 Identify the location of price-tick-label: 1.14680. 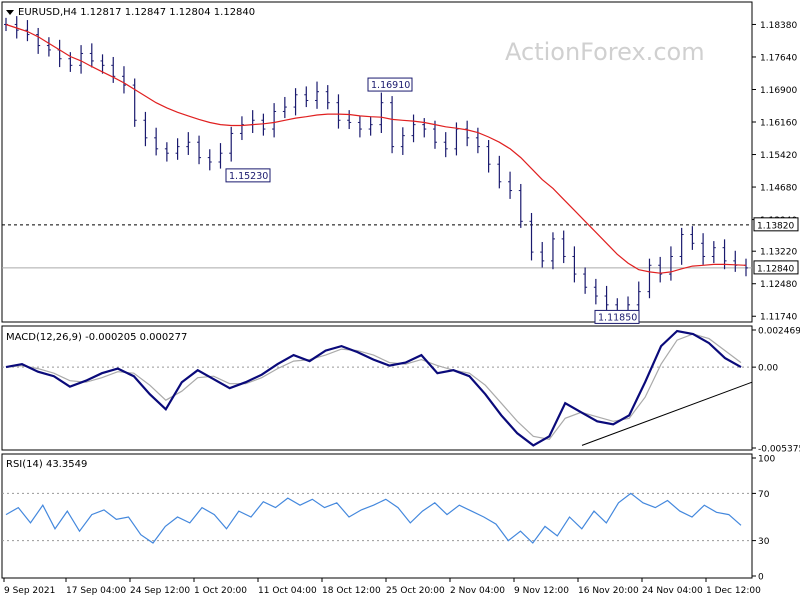
(778, 189).